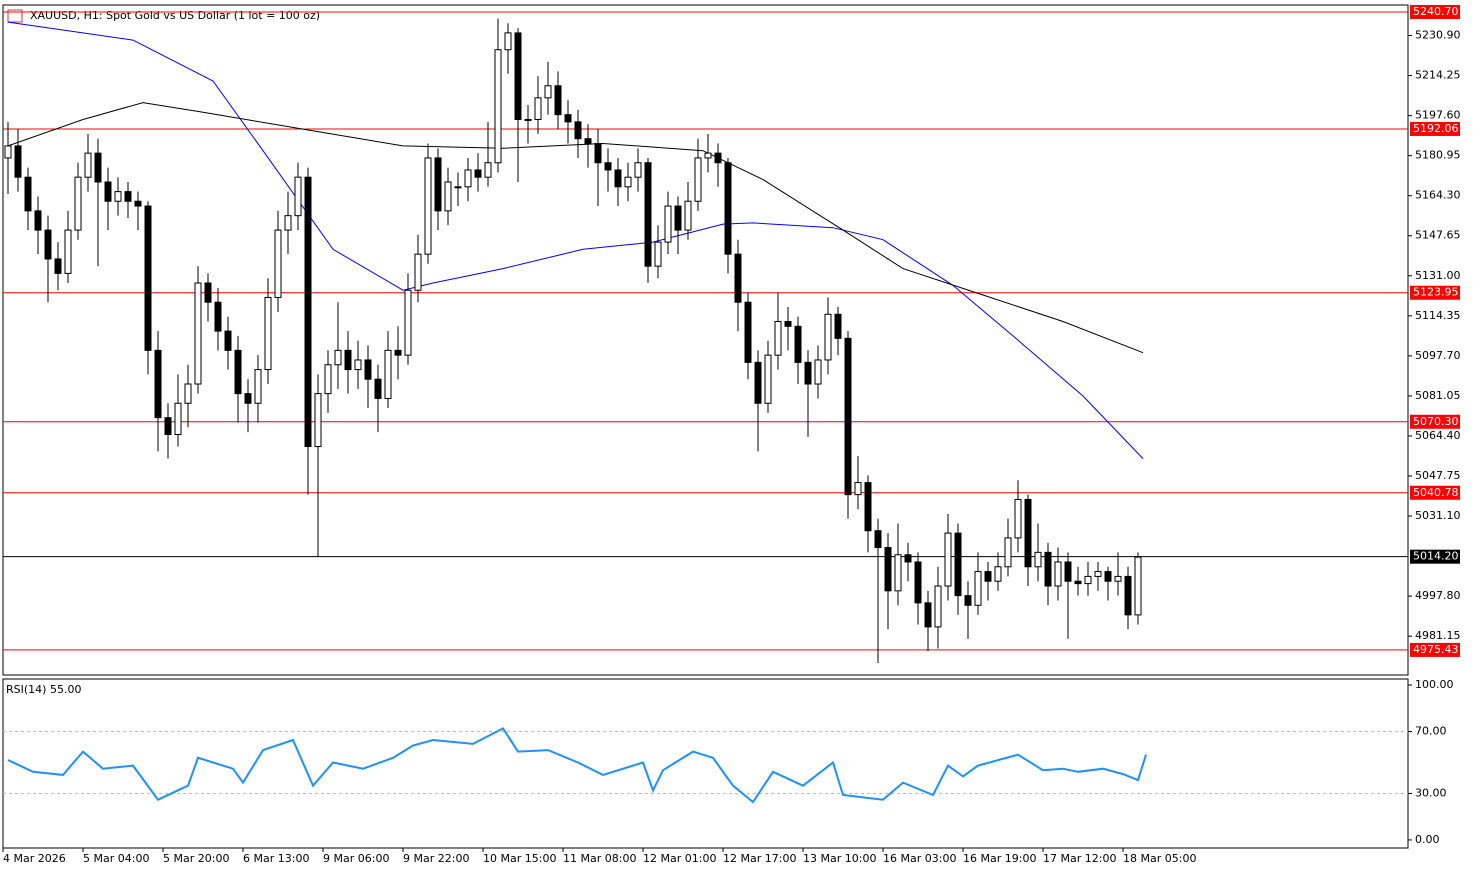  I want to click on x-tick-label: 9 Mar 22:00, so click(436, 858).